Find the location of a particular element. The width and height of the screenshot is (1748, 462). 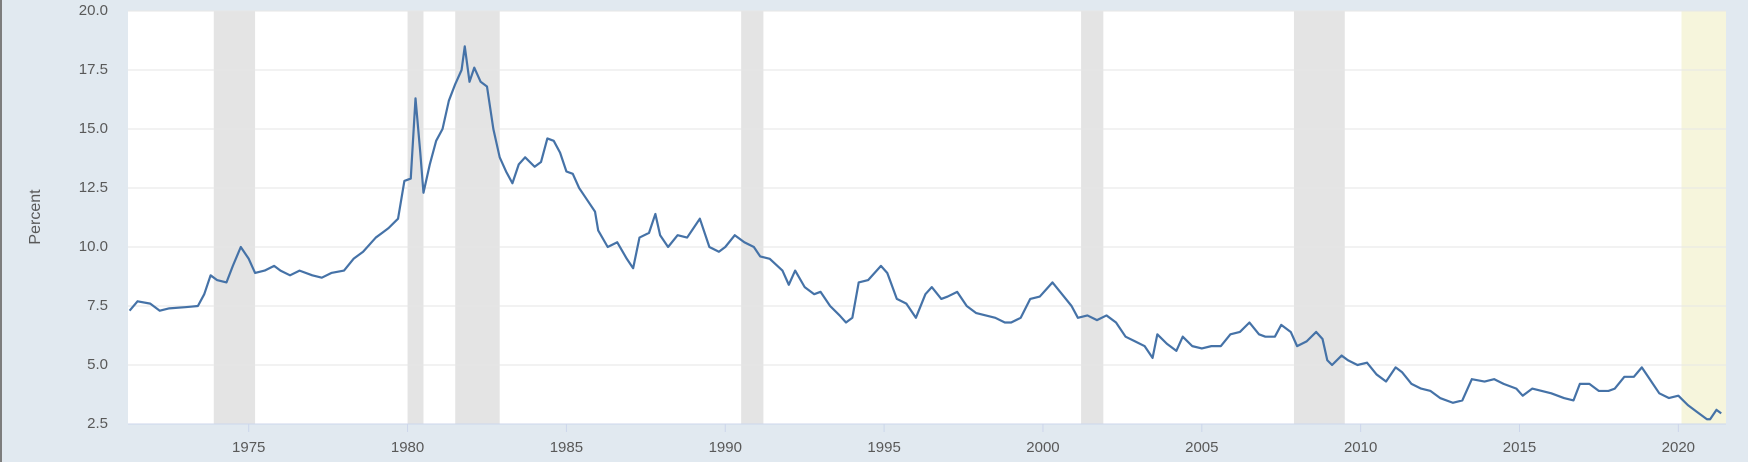

x-tick-label: 2015 is located at coordinates (1519, 447).